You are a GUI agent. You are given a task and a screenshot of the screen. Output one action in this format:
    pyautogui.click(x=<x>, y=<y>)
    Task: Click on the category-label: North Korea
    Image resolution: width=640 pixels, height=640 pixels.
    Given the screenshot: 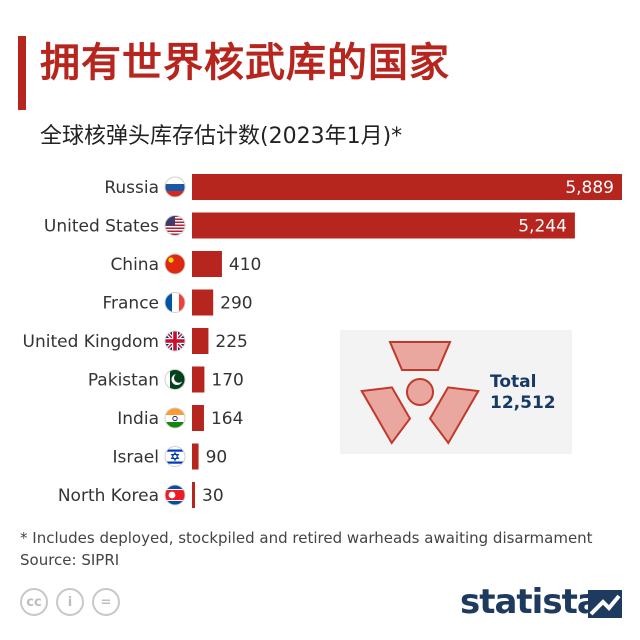 What is the action you would take?
    pyautogui.click(x=108, y=496)
    